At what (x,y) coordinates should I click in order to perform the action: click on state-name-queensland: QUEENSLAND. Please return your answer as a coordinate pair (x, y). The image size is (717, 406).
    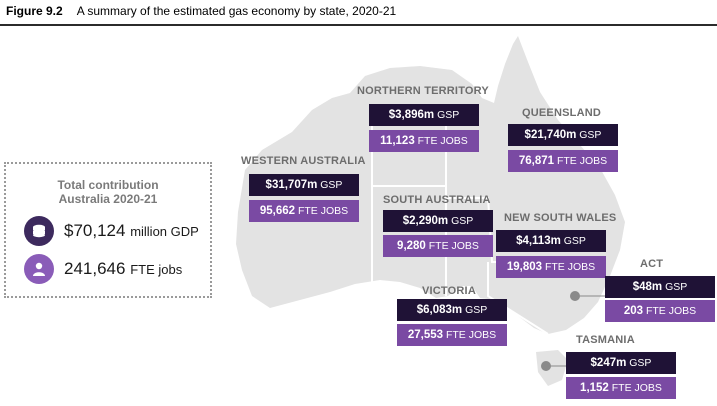
    Looking at the image, I should click on (562, 113).